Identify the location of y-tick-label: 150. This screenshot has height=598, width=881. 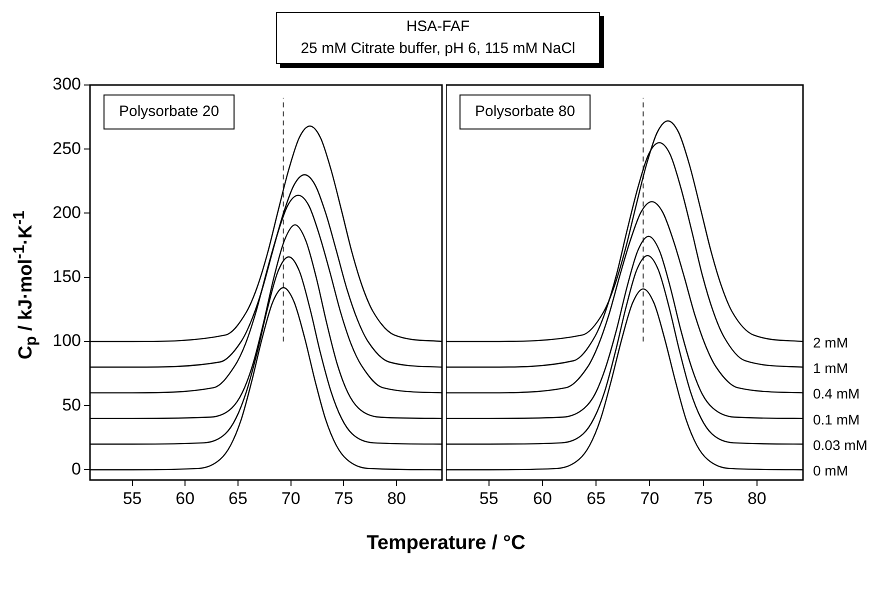
(66, 276).